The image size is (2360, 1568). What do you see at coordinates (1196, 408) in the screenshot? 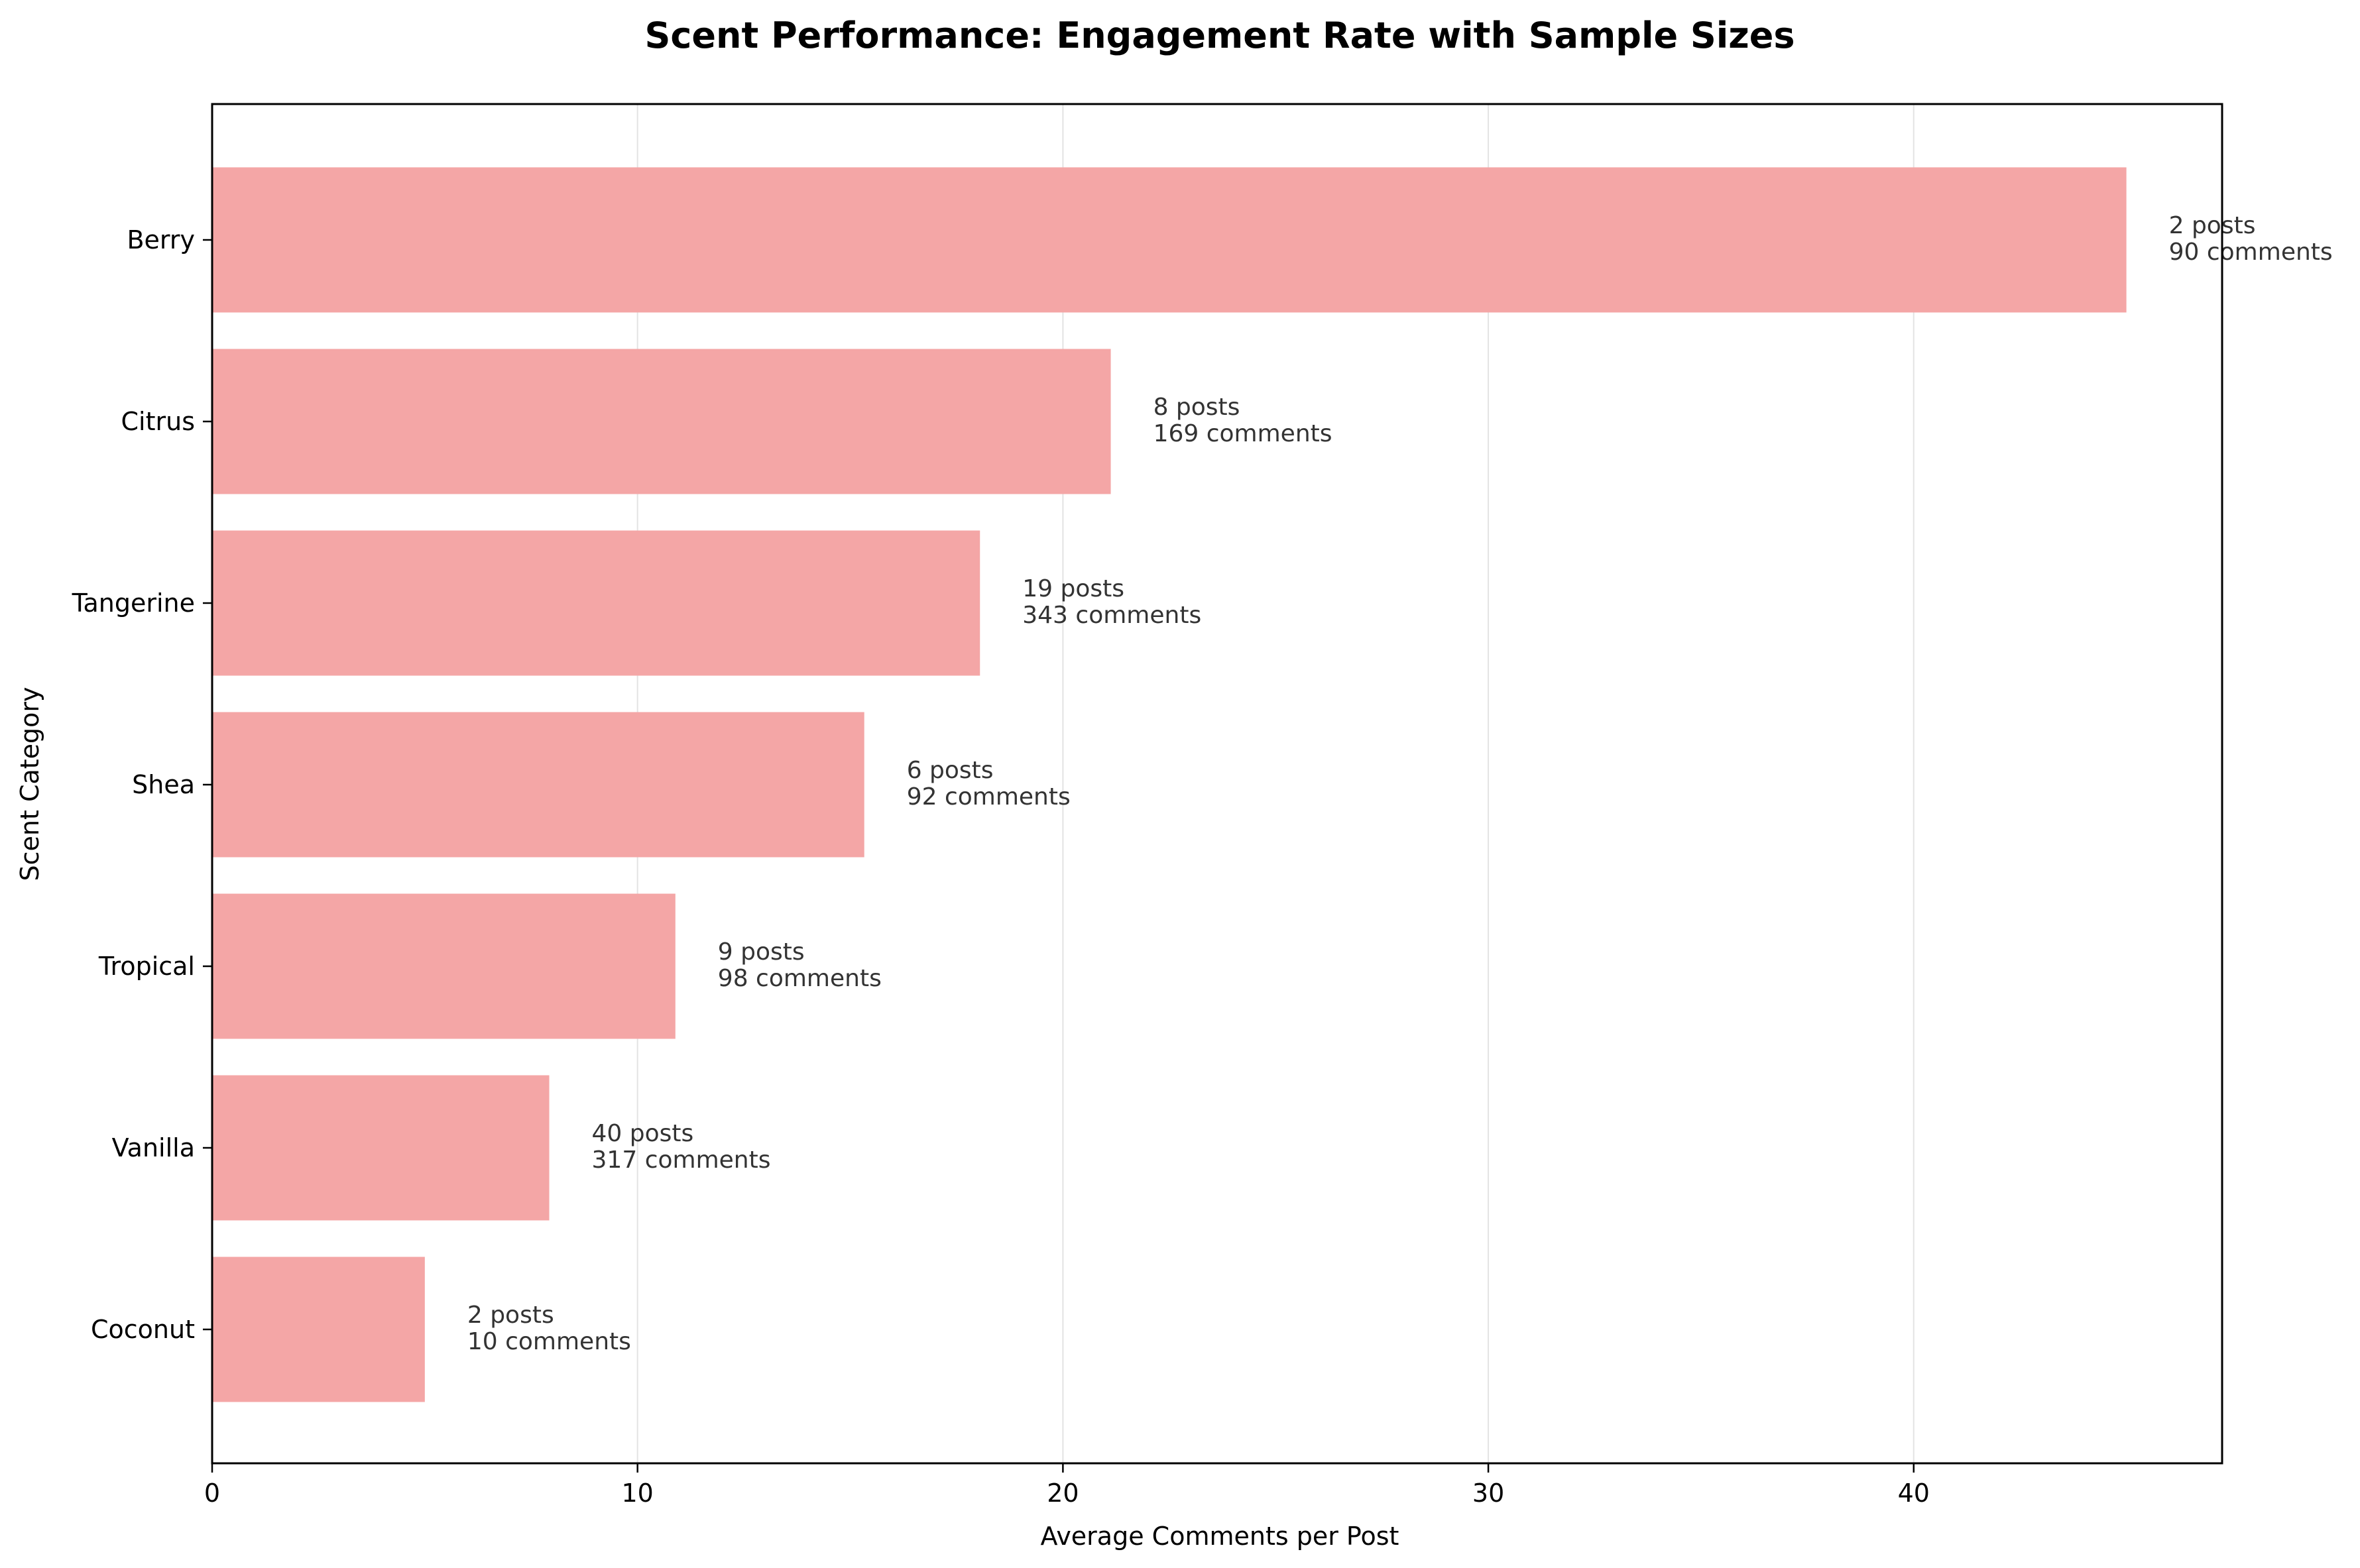
I see `data-label-posts: 8 posts` at bounding box center [1196, 408].